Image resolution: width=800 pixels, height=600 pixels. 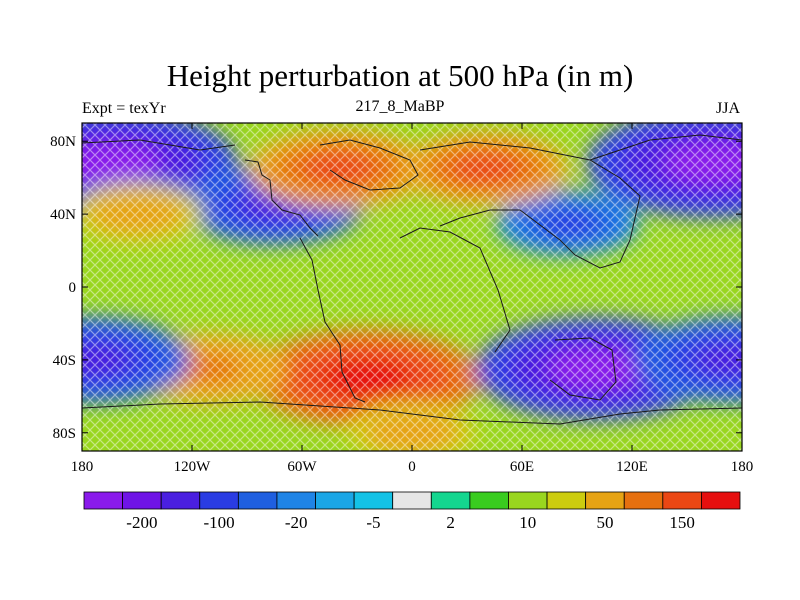 What do you see at coordinates (632, 467) in the screenshot?
I see `x-tick-label: 120E` at bounding box center [632, 467].